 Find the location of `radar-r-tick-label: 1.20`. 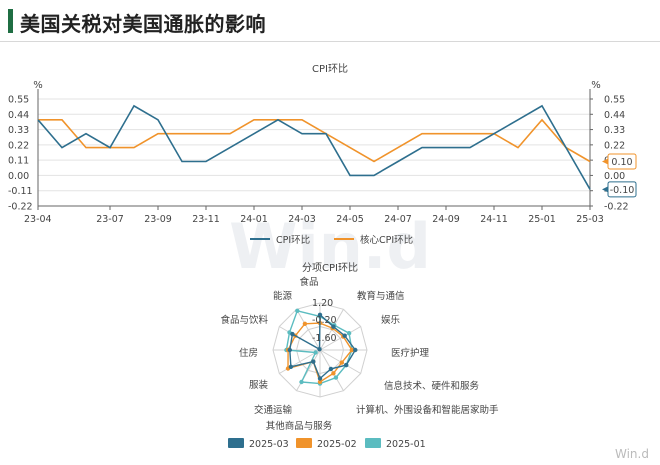

radar-r-tick-label: 1.20 is located at coordinates (322, 303).